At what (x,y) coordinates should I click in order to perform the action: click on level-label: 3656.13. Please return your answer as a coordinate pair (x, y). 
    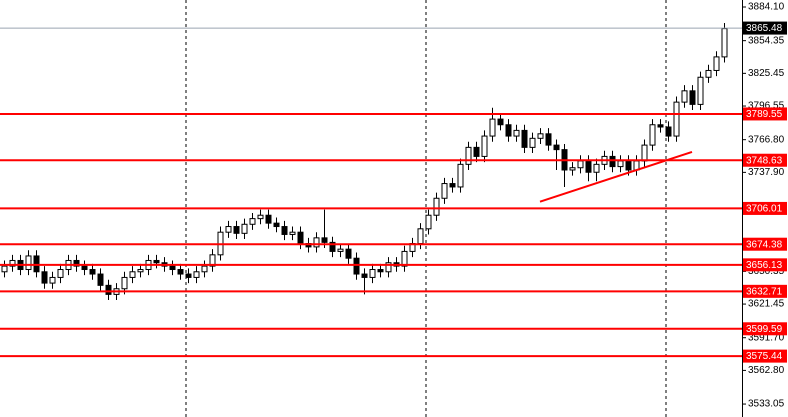
    Looking at the image, I should click on (764, 265).